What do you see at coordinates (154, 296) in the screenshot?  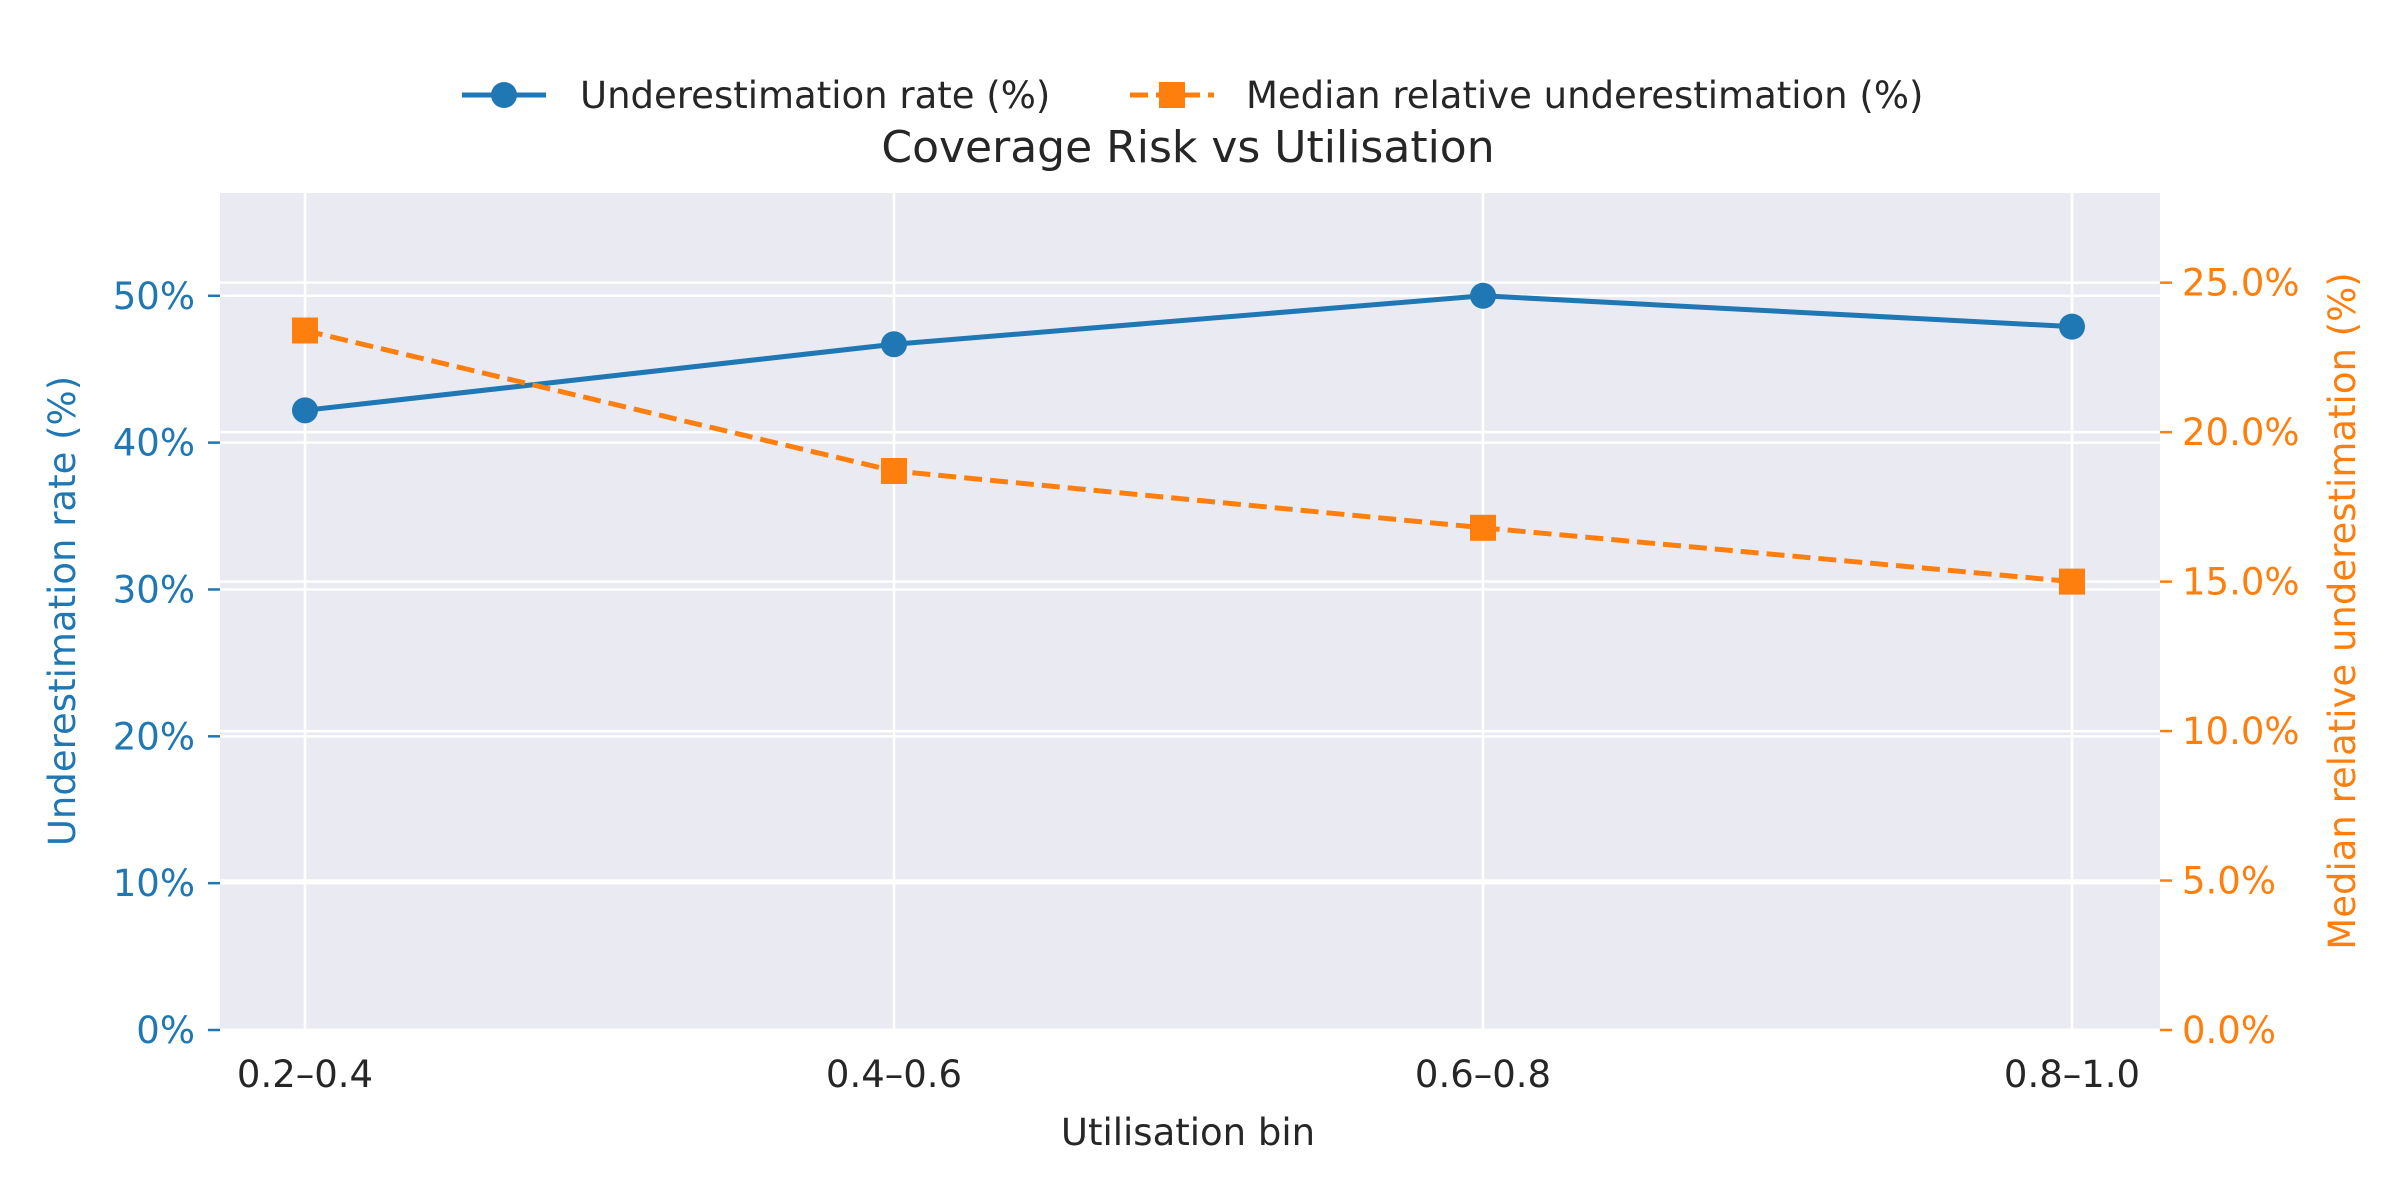 I see `y-left-tick-label: 50%` at bounding box center [154, 296].